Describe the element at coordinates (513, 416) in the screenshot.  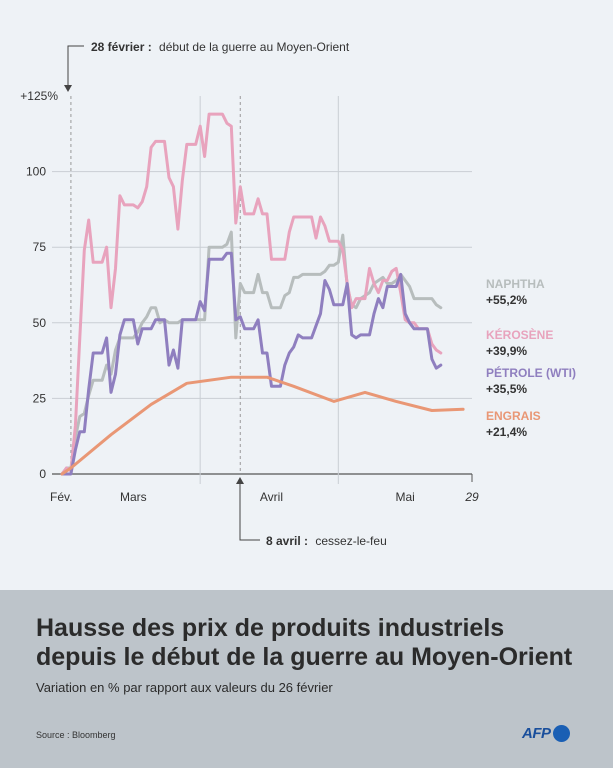
I see `series-name-engrais: ENGRAIS` at that location.